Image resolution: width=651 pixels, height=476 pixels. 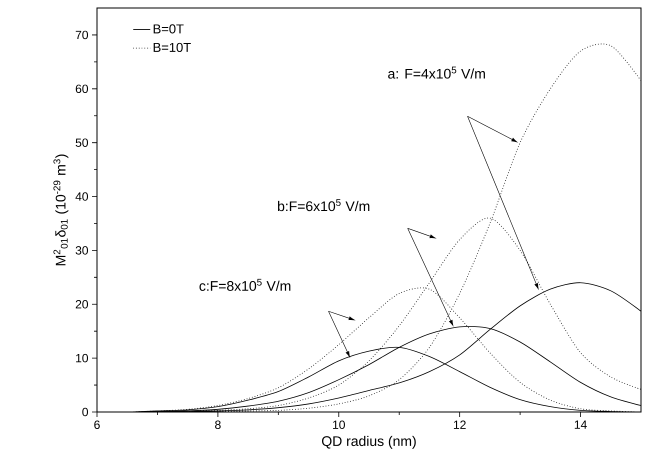 I want to click on x-tick-label: 12, so click(x=460, y=424).